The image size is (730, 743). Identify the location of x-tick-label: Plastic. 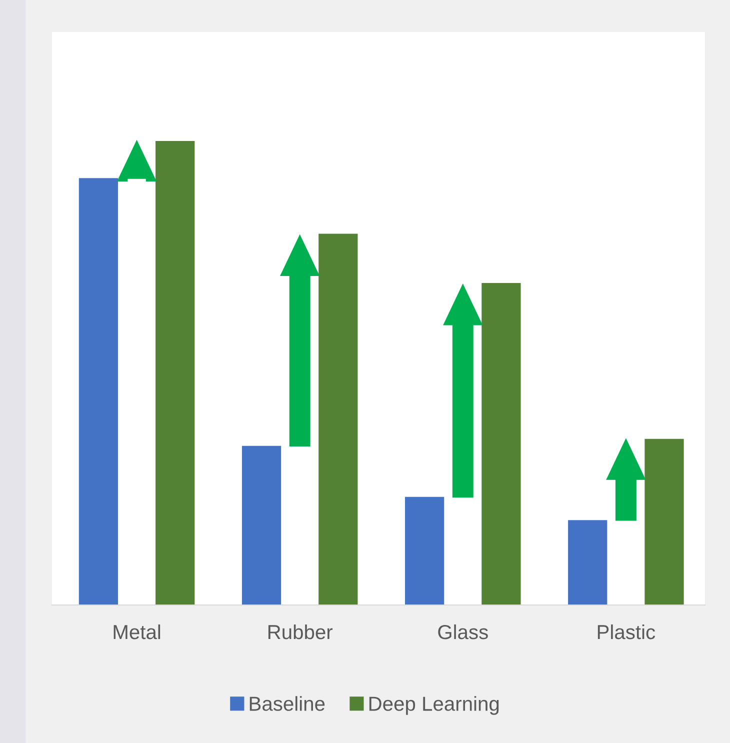
(627, 632).